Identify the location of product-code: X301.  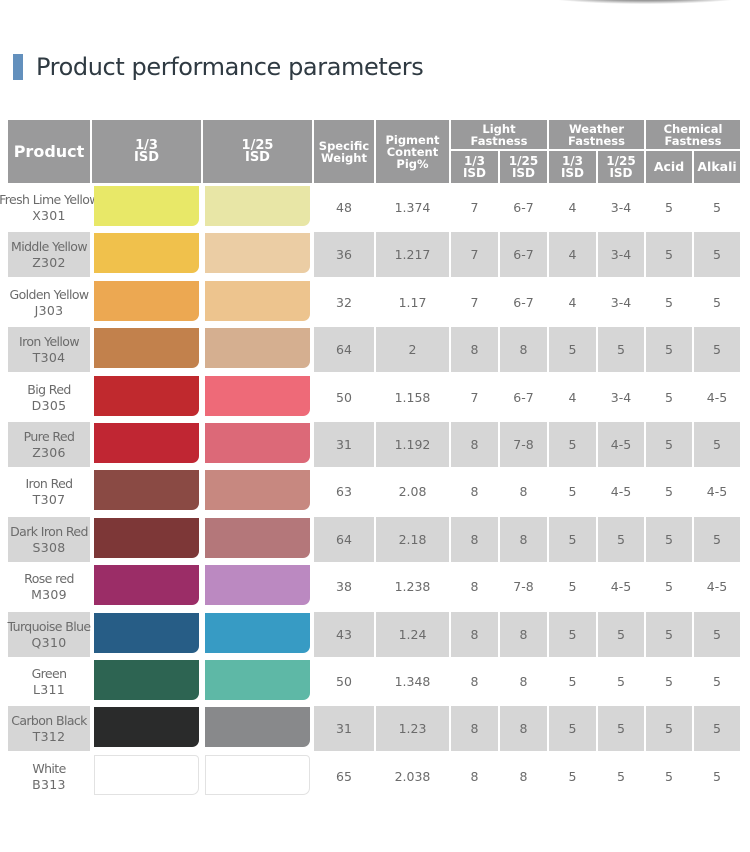
(49, 215).